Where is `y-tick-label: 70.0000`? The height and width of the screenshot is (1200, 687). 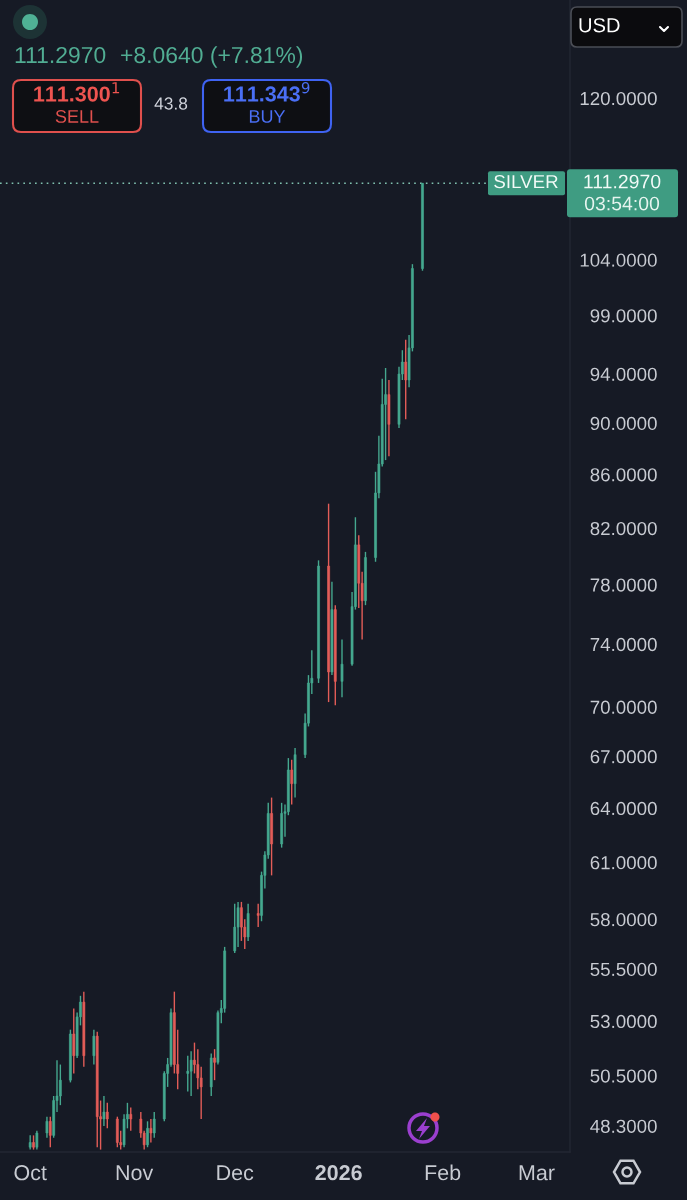 y-tick-label: 70.0000 is located at coordinates (623, 707).